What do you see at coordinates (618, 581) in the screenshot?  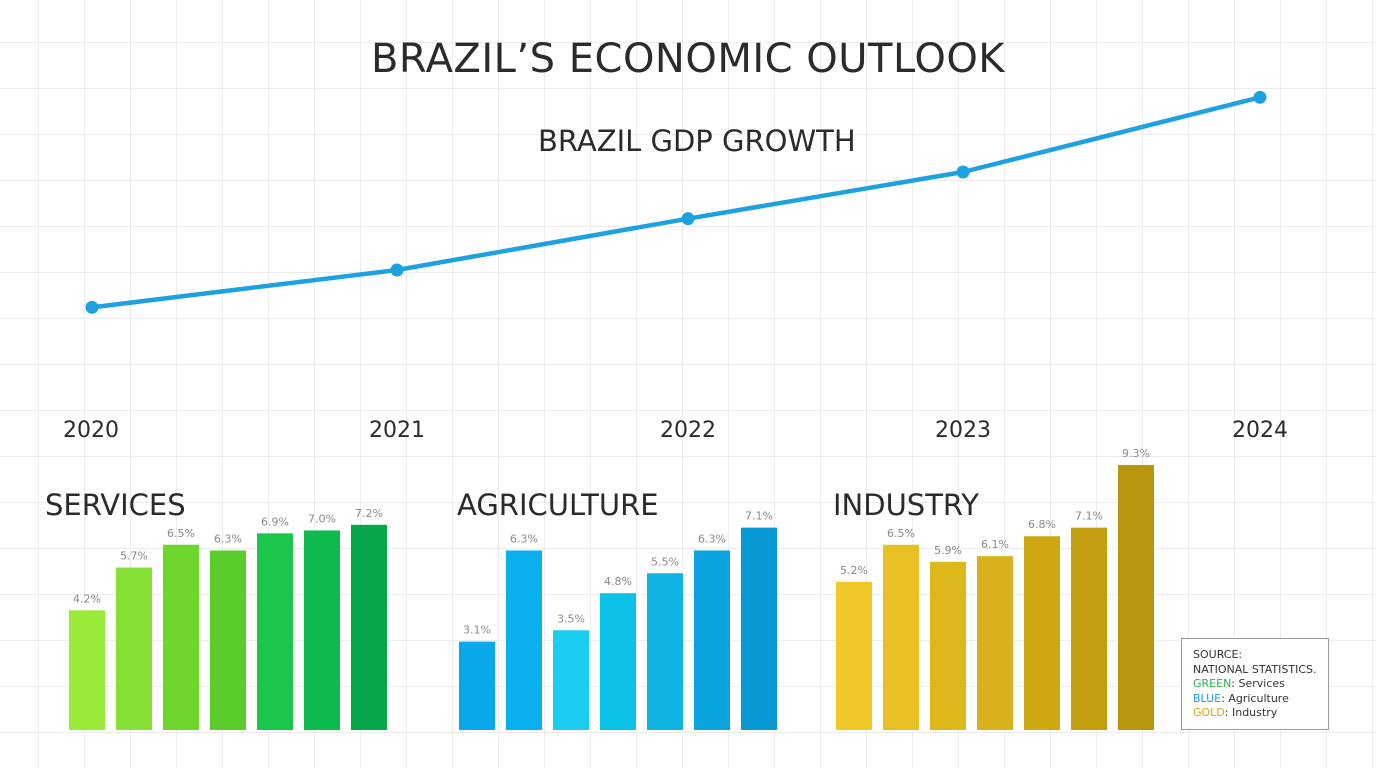 I see `bar-value-label: 4.8%` at bounding box center [618, 581].